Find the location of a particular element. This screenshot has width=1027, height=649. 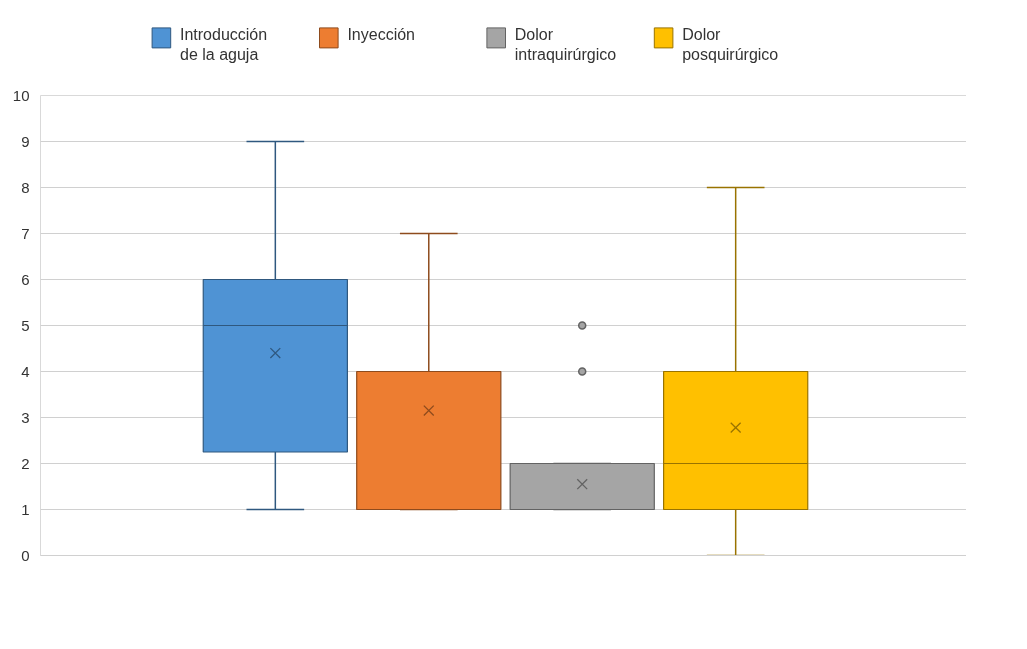

y-tick-label: 8 is located at coordinates (25, 187).